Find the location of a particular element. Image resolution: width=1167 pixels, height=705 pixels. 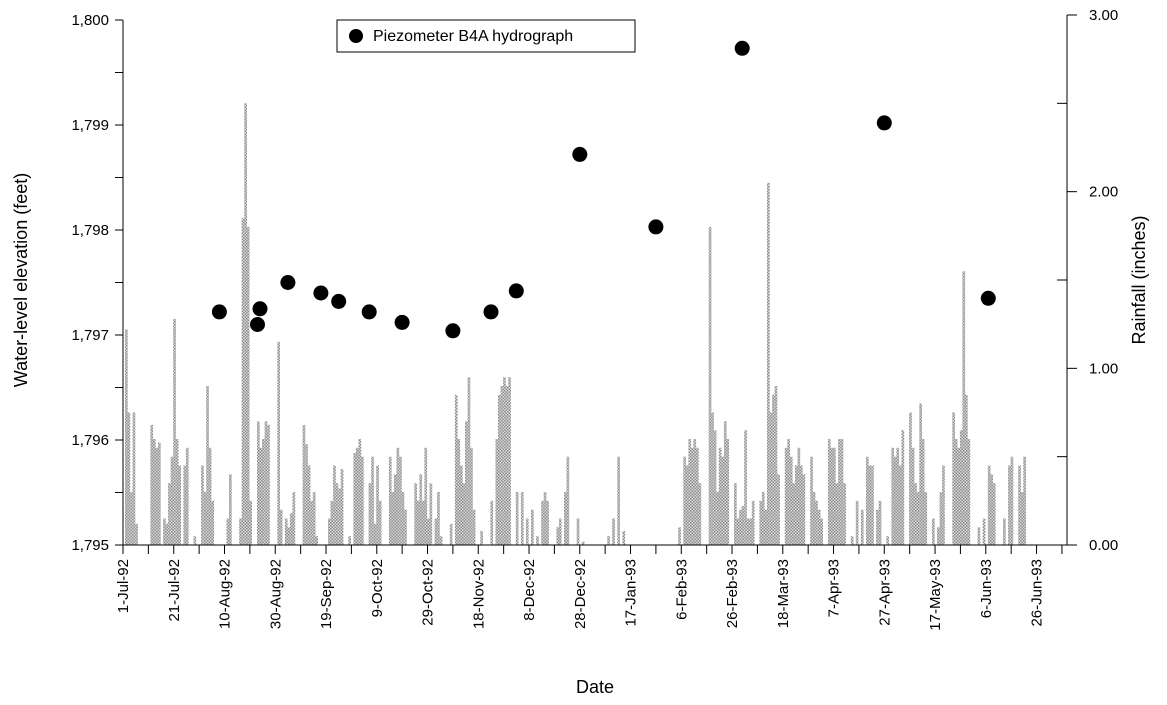

x-axis-title: Date is located at coordinates (595, 687).